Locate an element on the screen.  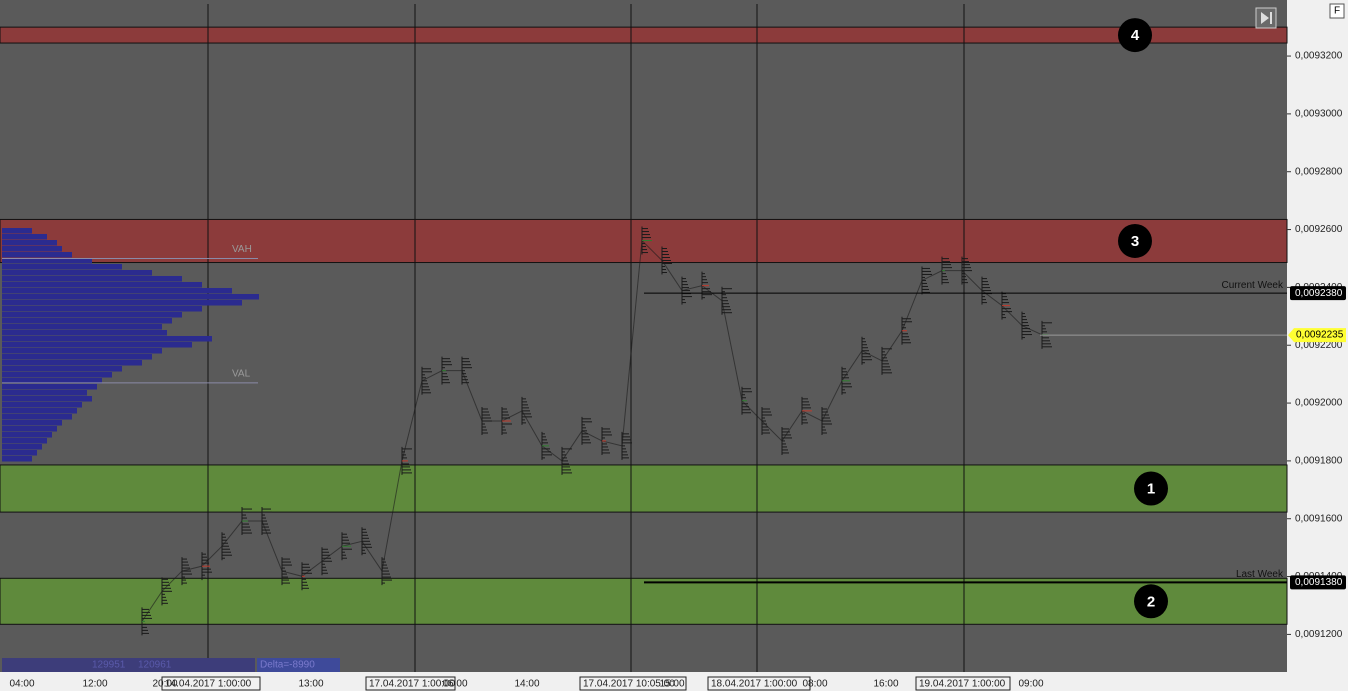
delta-box is located at coordinates (298, 665).